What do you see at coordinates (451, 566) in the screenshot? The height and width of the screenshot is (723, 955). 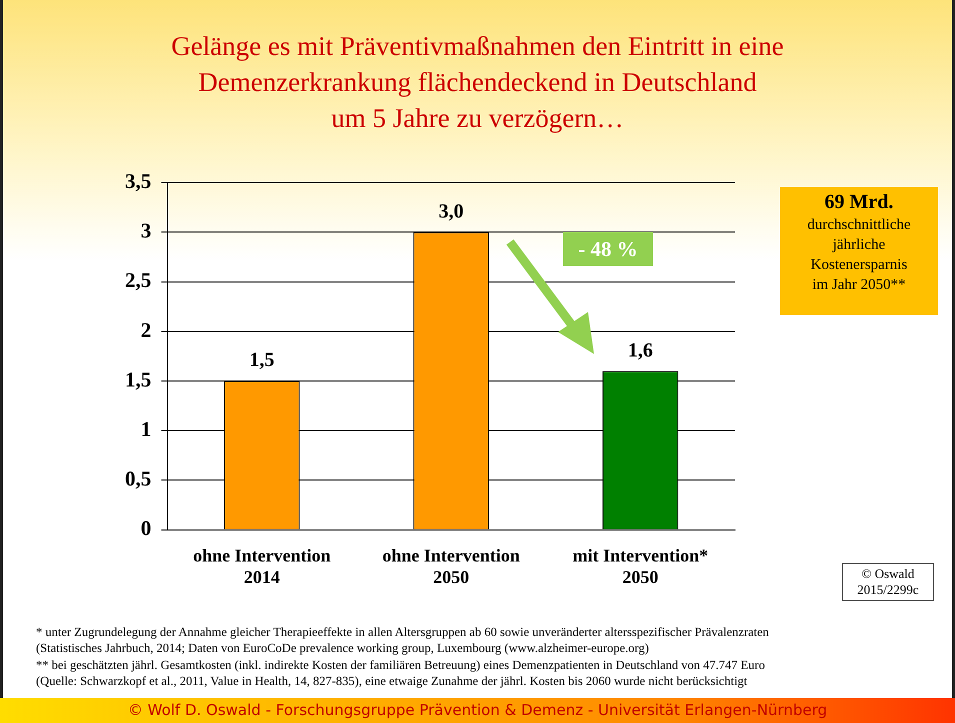 I see `x-tick-label: ohne Intervention 2050` at bounding box center [451, 566].